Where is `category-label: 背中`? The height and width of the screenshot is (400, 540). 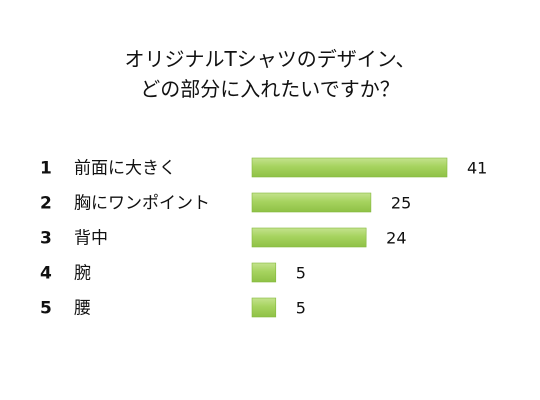
category-label: 背中 is located at coordinates (91, 239).